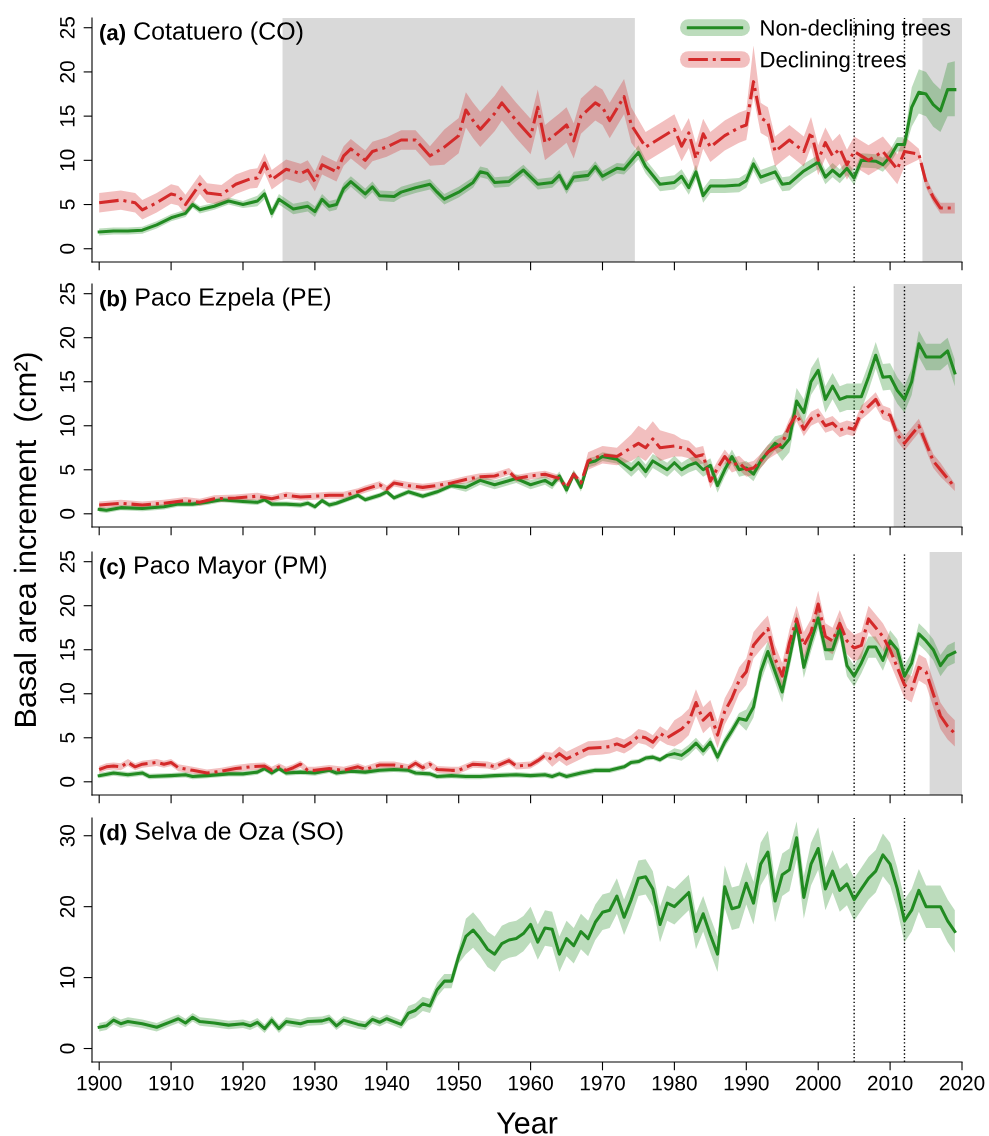  What do you see at coordinates (818, 1083) in the screenshot?
I see `x-tick-label: 2000` at bounding box center [818, 1083].